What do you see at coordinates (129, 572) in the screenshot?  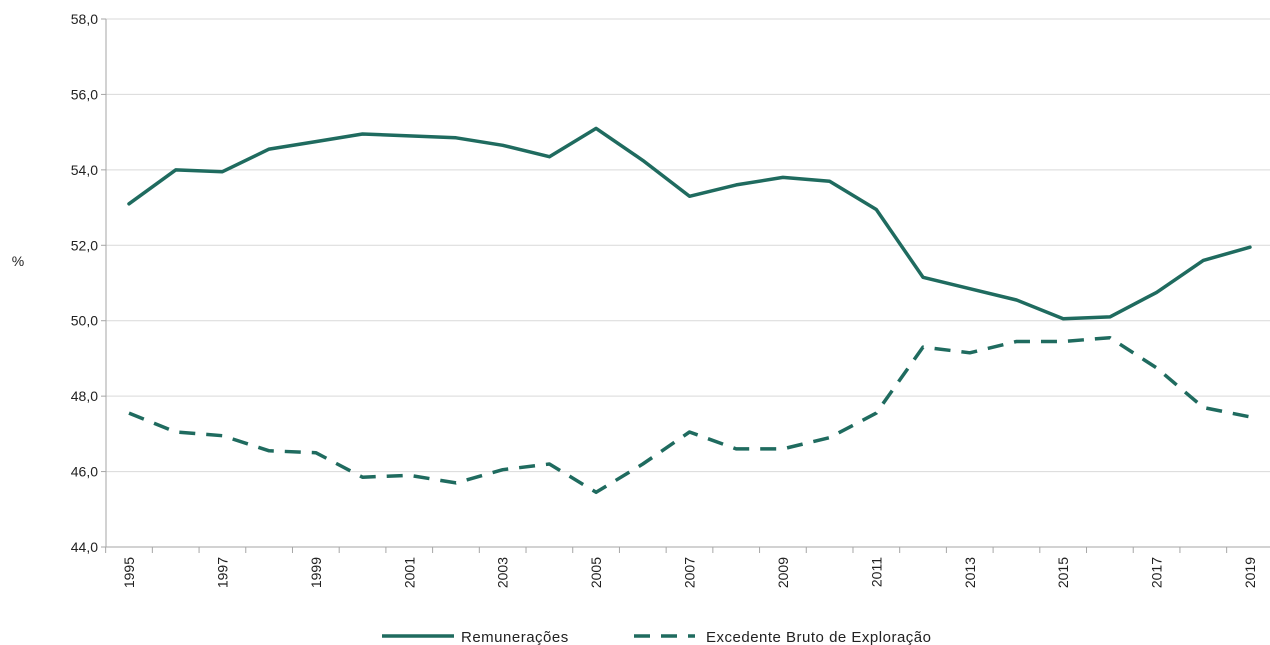 I see `x-tick-label: 1995` at bounding box center [129, 572].